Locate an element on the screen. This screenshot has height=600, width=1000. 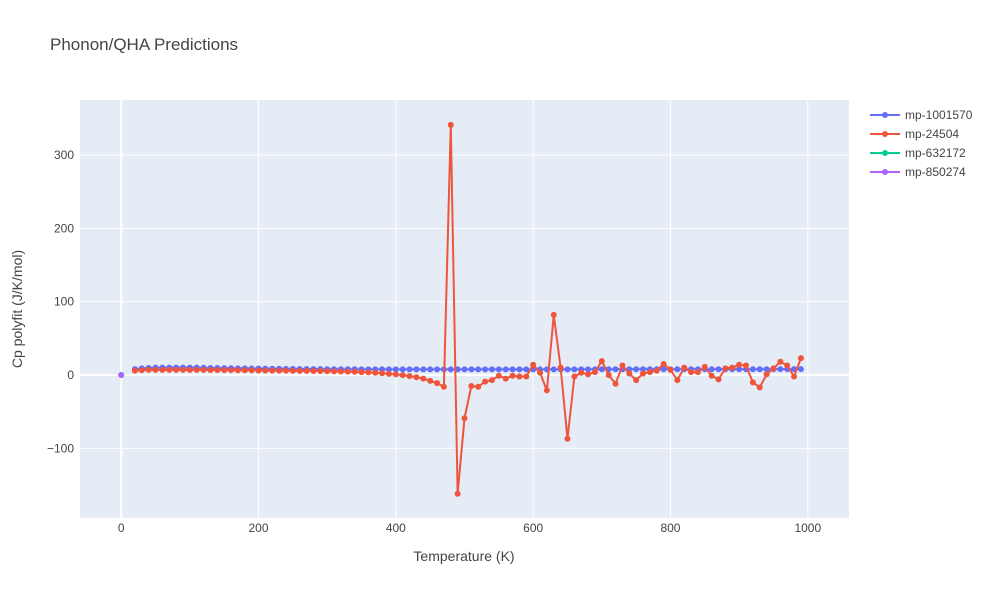
y-axis-label: Cp polyfit (J/K/mol) is located at coordinates (17, 309).